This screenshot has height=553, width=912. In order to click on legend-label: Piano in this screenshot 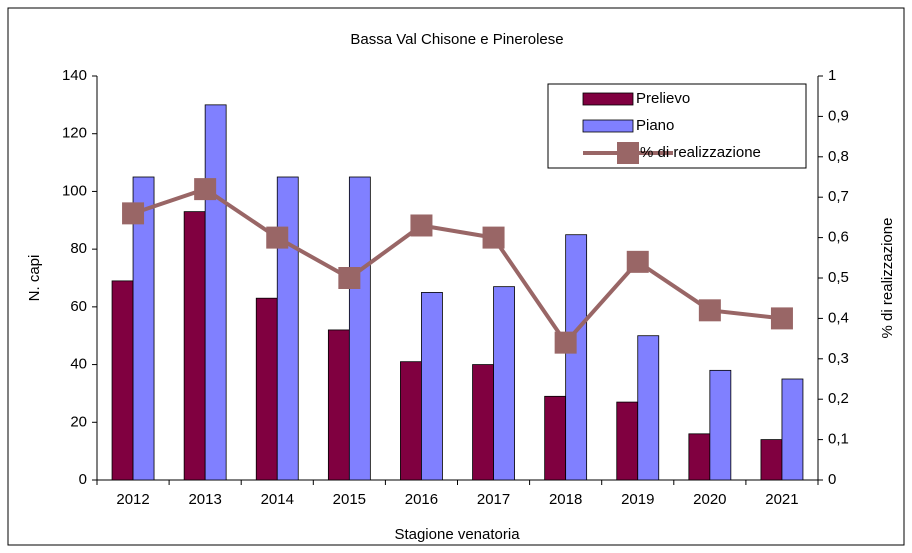, I will do `click(655, 125)`.